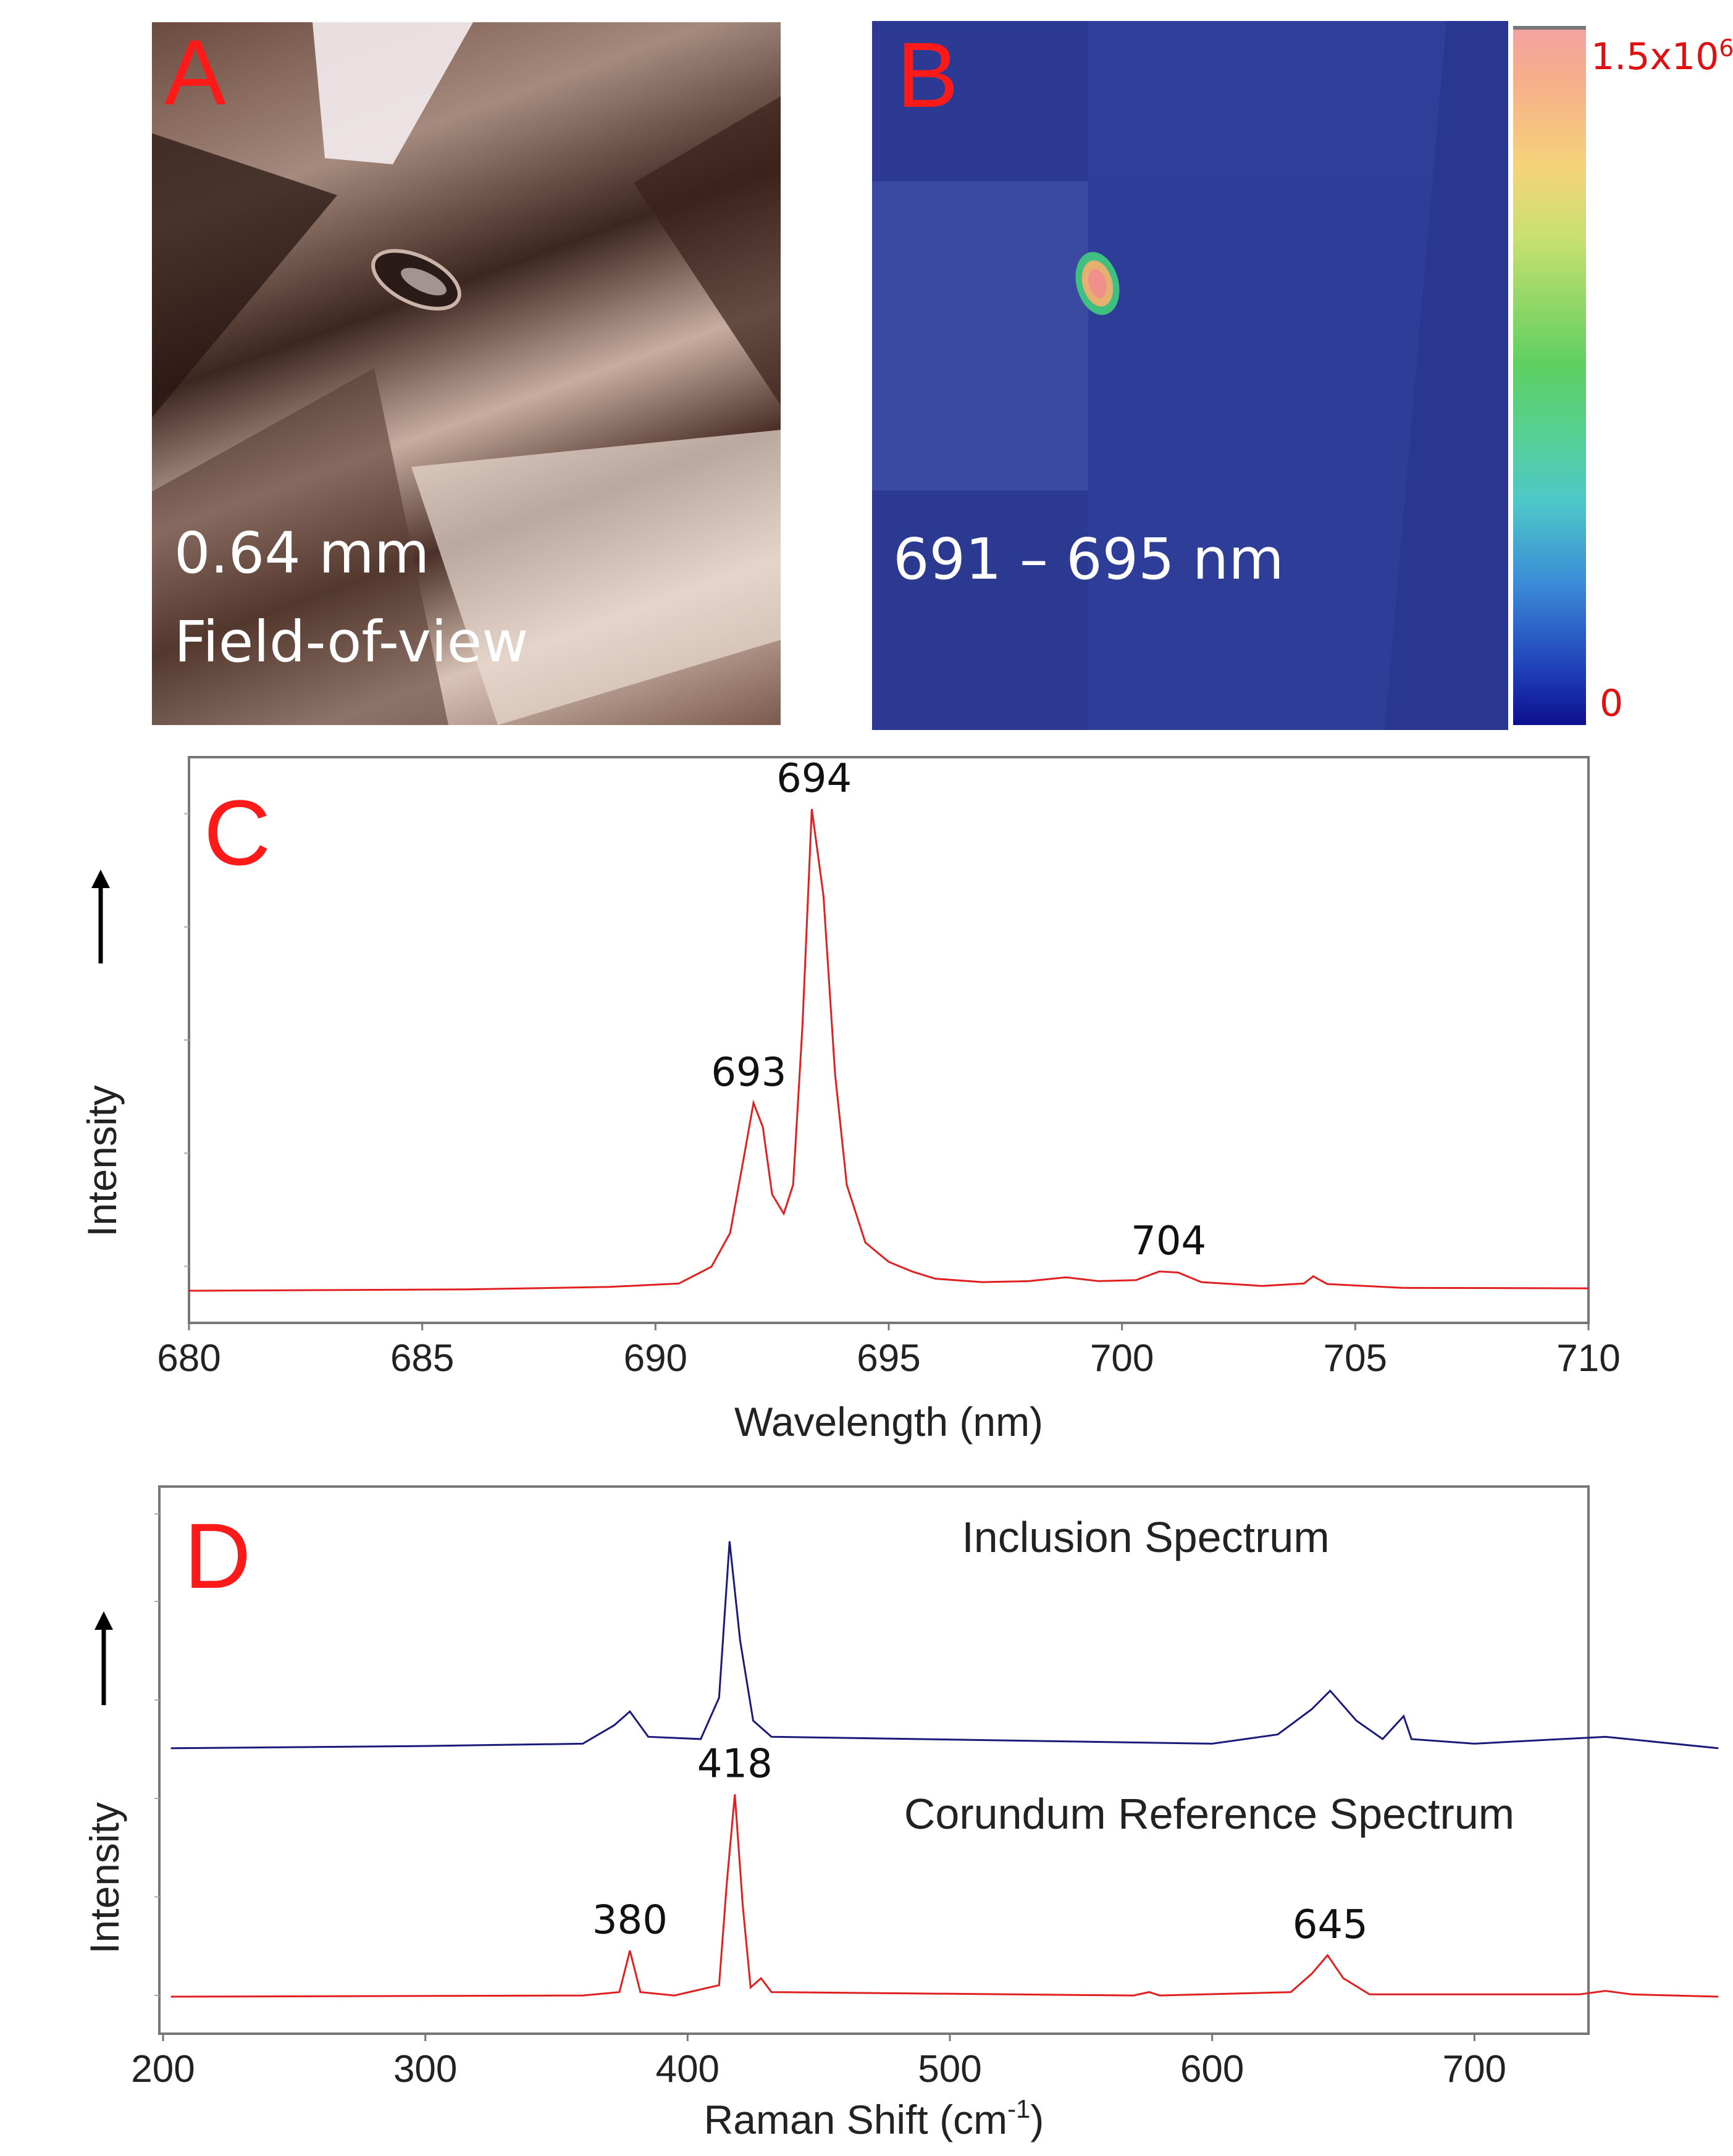 This screenshot has width=1733, height=2156. Describe the element at coordinates (1037, 2119) in the screenshot. I see `x-axis-label-tail: )` at that location.